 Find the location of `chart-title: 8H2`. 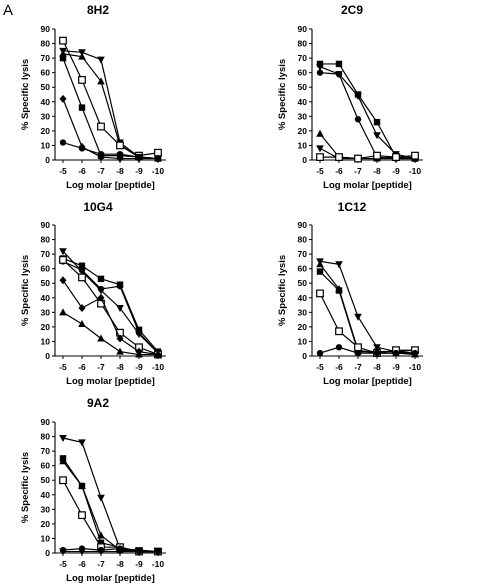

chart-title: 8H2 is located at coordinates (98, 10).